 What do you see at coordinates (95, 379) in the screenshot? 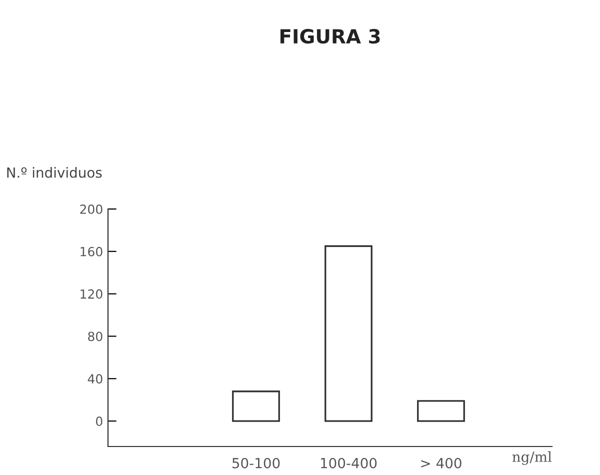
I see `y-tick-label: 40` at bounding box center [95, 379].